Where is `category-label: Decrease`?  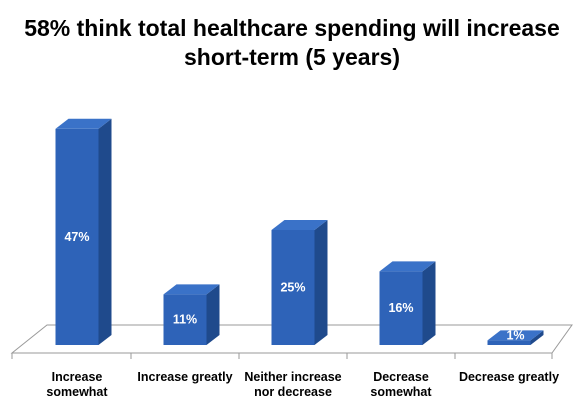
category-label: Decrease is located at coordinates (401, 377).